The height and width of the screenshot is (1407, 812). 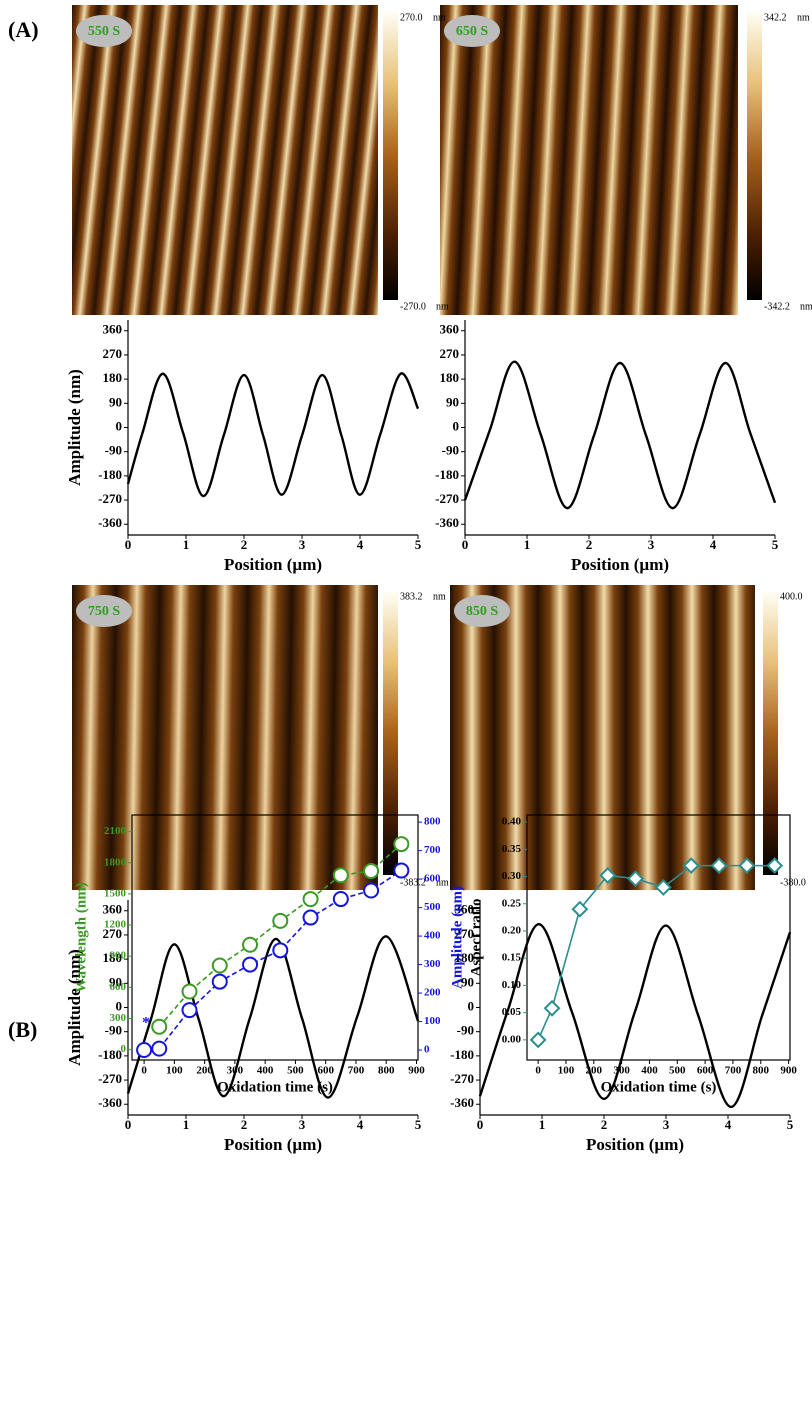 What do you see at coordinates (777, 306) in the screenshot?
I see `colorbar-min: -342.2` at bounding box center [777, 306].